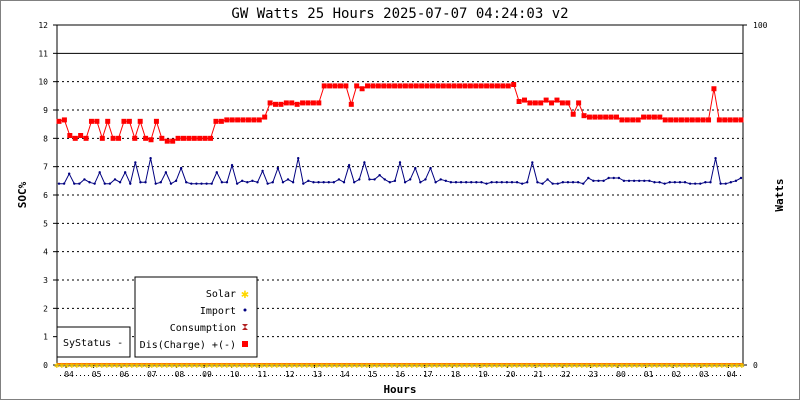 The image size is (800, 405). I want to click on x-tick-label: 01, so click(649, 374).